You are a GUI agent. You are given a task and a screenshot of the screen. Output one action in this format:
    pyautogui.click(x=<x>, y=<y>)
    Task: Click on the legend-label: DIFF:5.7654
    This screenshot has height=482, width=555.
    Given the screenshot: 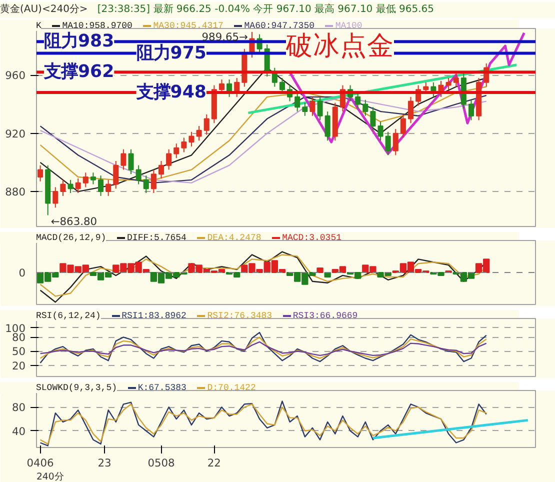 What is the action you would take?
    pyautogui.click(x=156, y=238)
    